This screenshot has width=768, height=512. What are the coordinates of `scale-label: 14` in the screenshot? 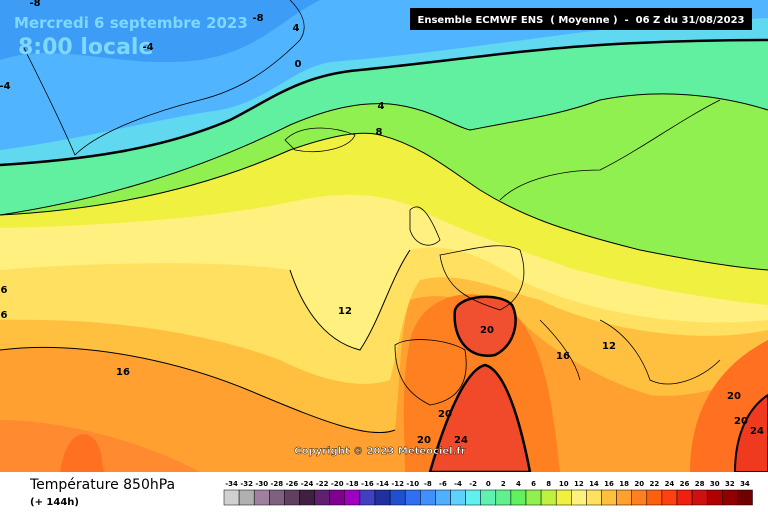 It's located at (594, 484).